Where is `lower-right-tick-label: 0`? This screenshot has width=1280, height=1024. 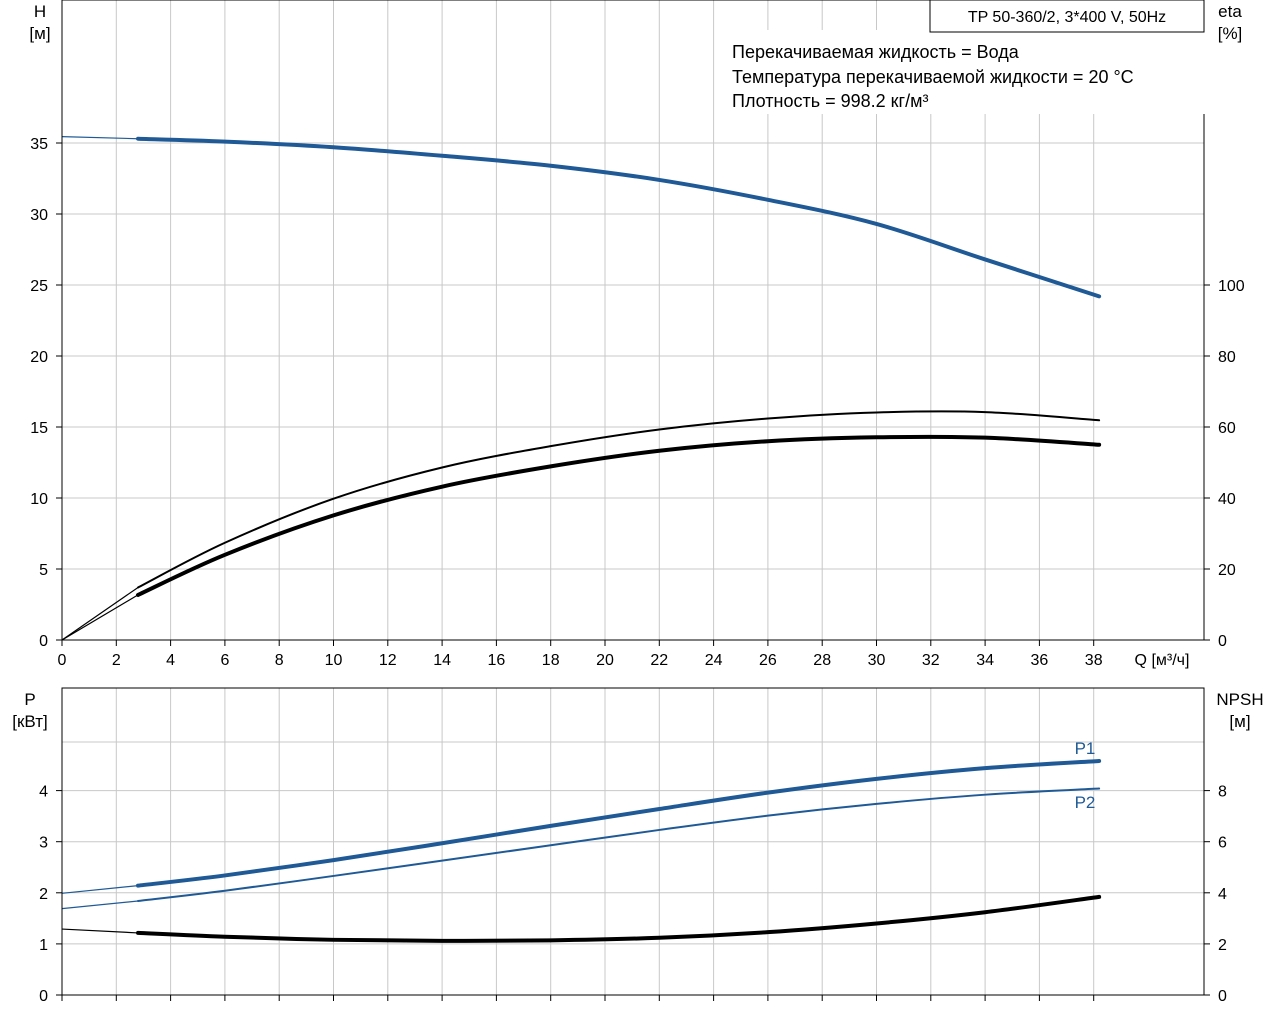 lower-right-tick-label: 0 is located at coordinates (1222, 996).